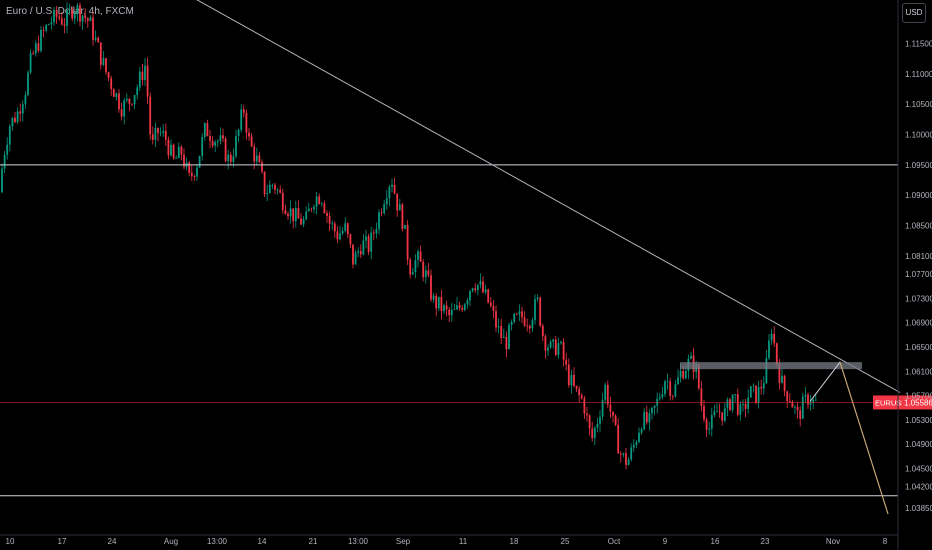 The width and height of the screenshot is (932, 550). What do you see at coordinates (565, 541) in the screenshot?
I see `x-tick-label: 25` at bounding box center [565, 541].